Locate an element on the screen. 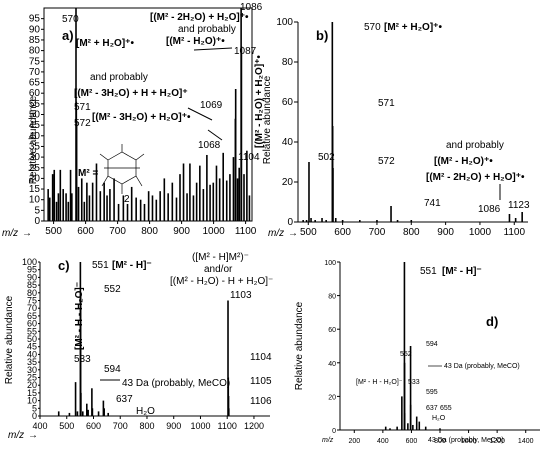  panel-a-peak-label: 1104 is located at coordinates (249, 157).